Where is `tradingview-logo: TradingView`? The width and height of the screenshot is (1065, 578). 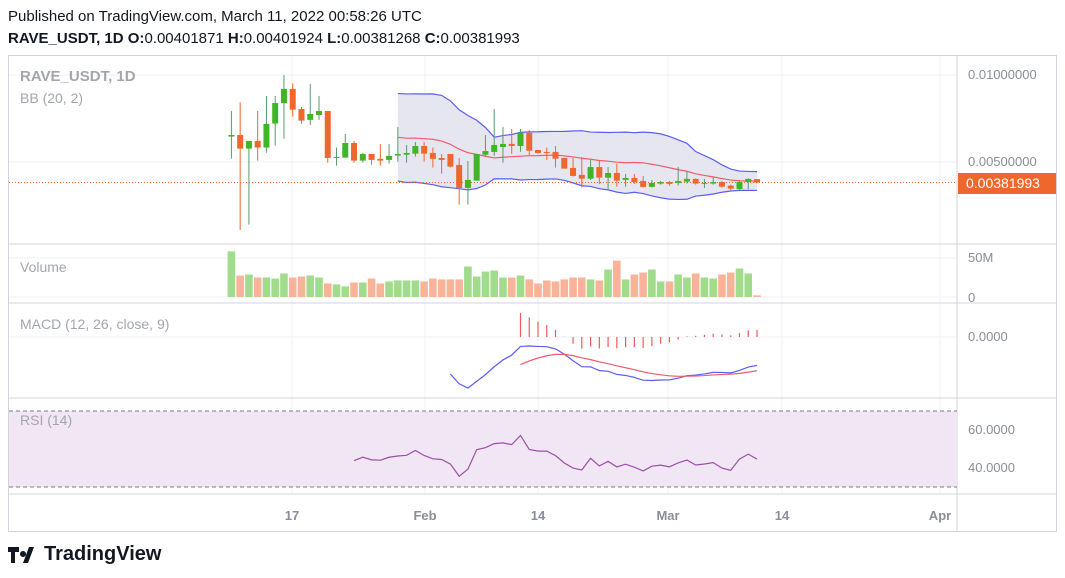
tradingview-logo: TradingView is located at coordinates (84, 554).